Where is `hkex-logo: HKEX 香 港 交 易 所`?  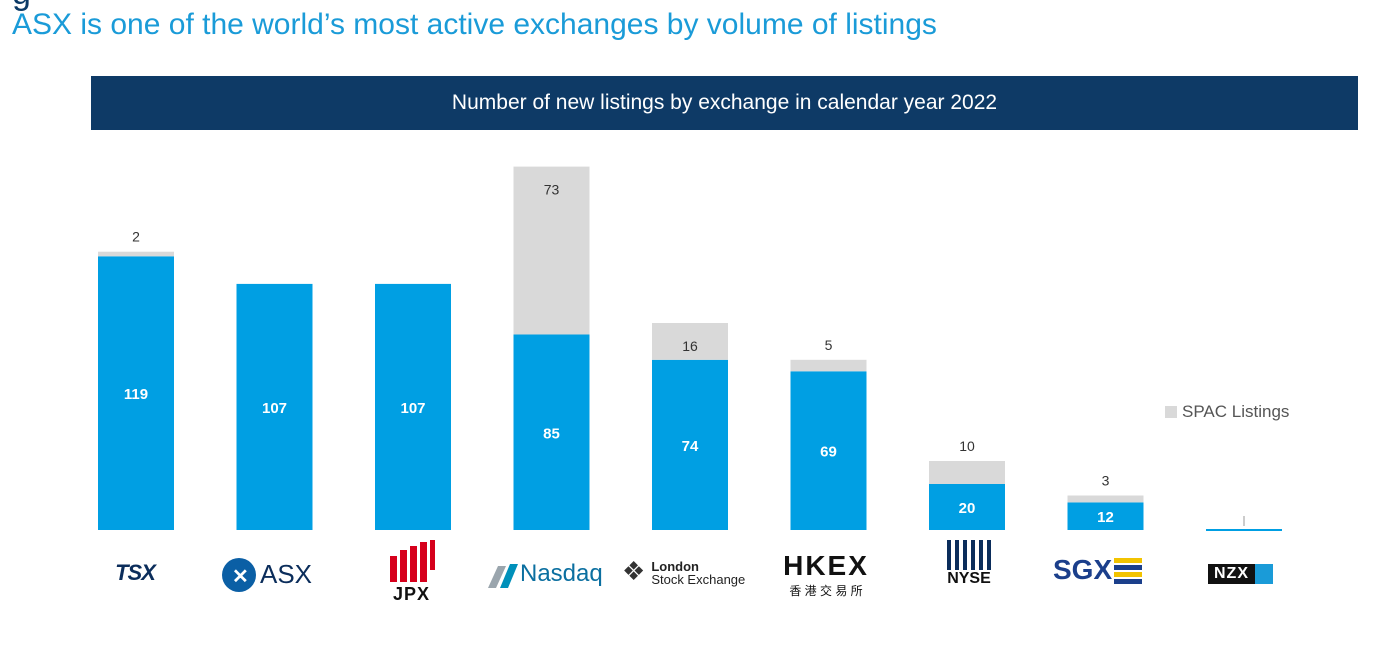
hkex-logo: HKEX 香 港 交 易 所 is located at coordinates (826, 580).